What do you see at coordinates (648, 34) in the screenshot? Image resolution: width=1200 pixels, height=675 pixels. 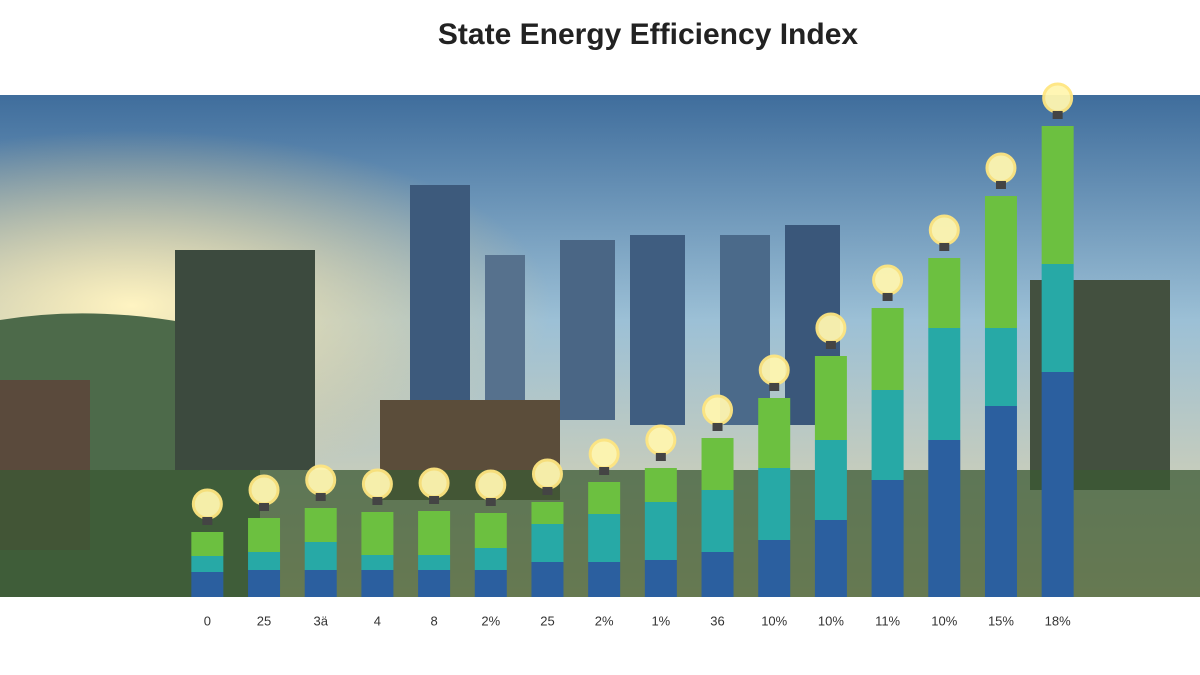 I see `chart-title: State Energy Efficiency Index` at bounding box center [648, 34].